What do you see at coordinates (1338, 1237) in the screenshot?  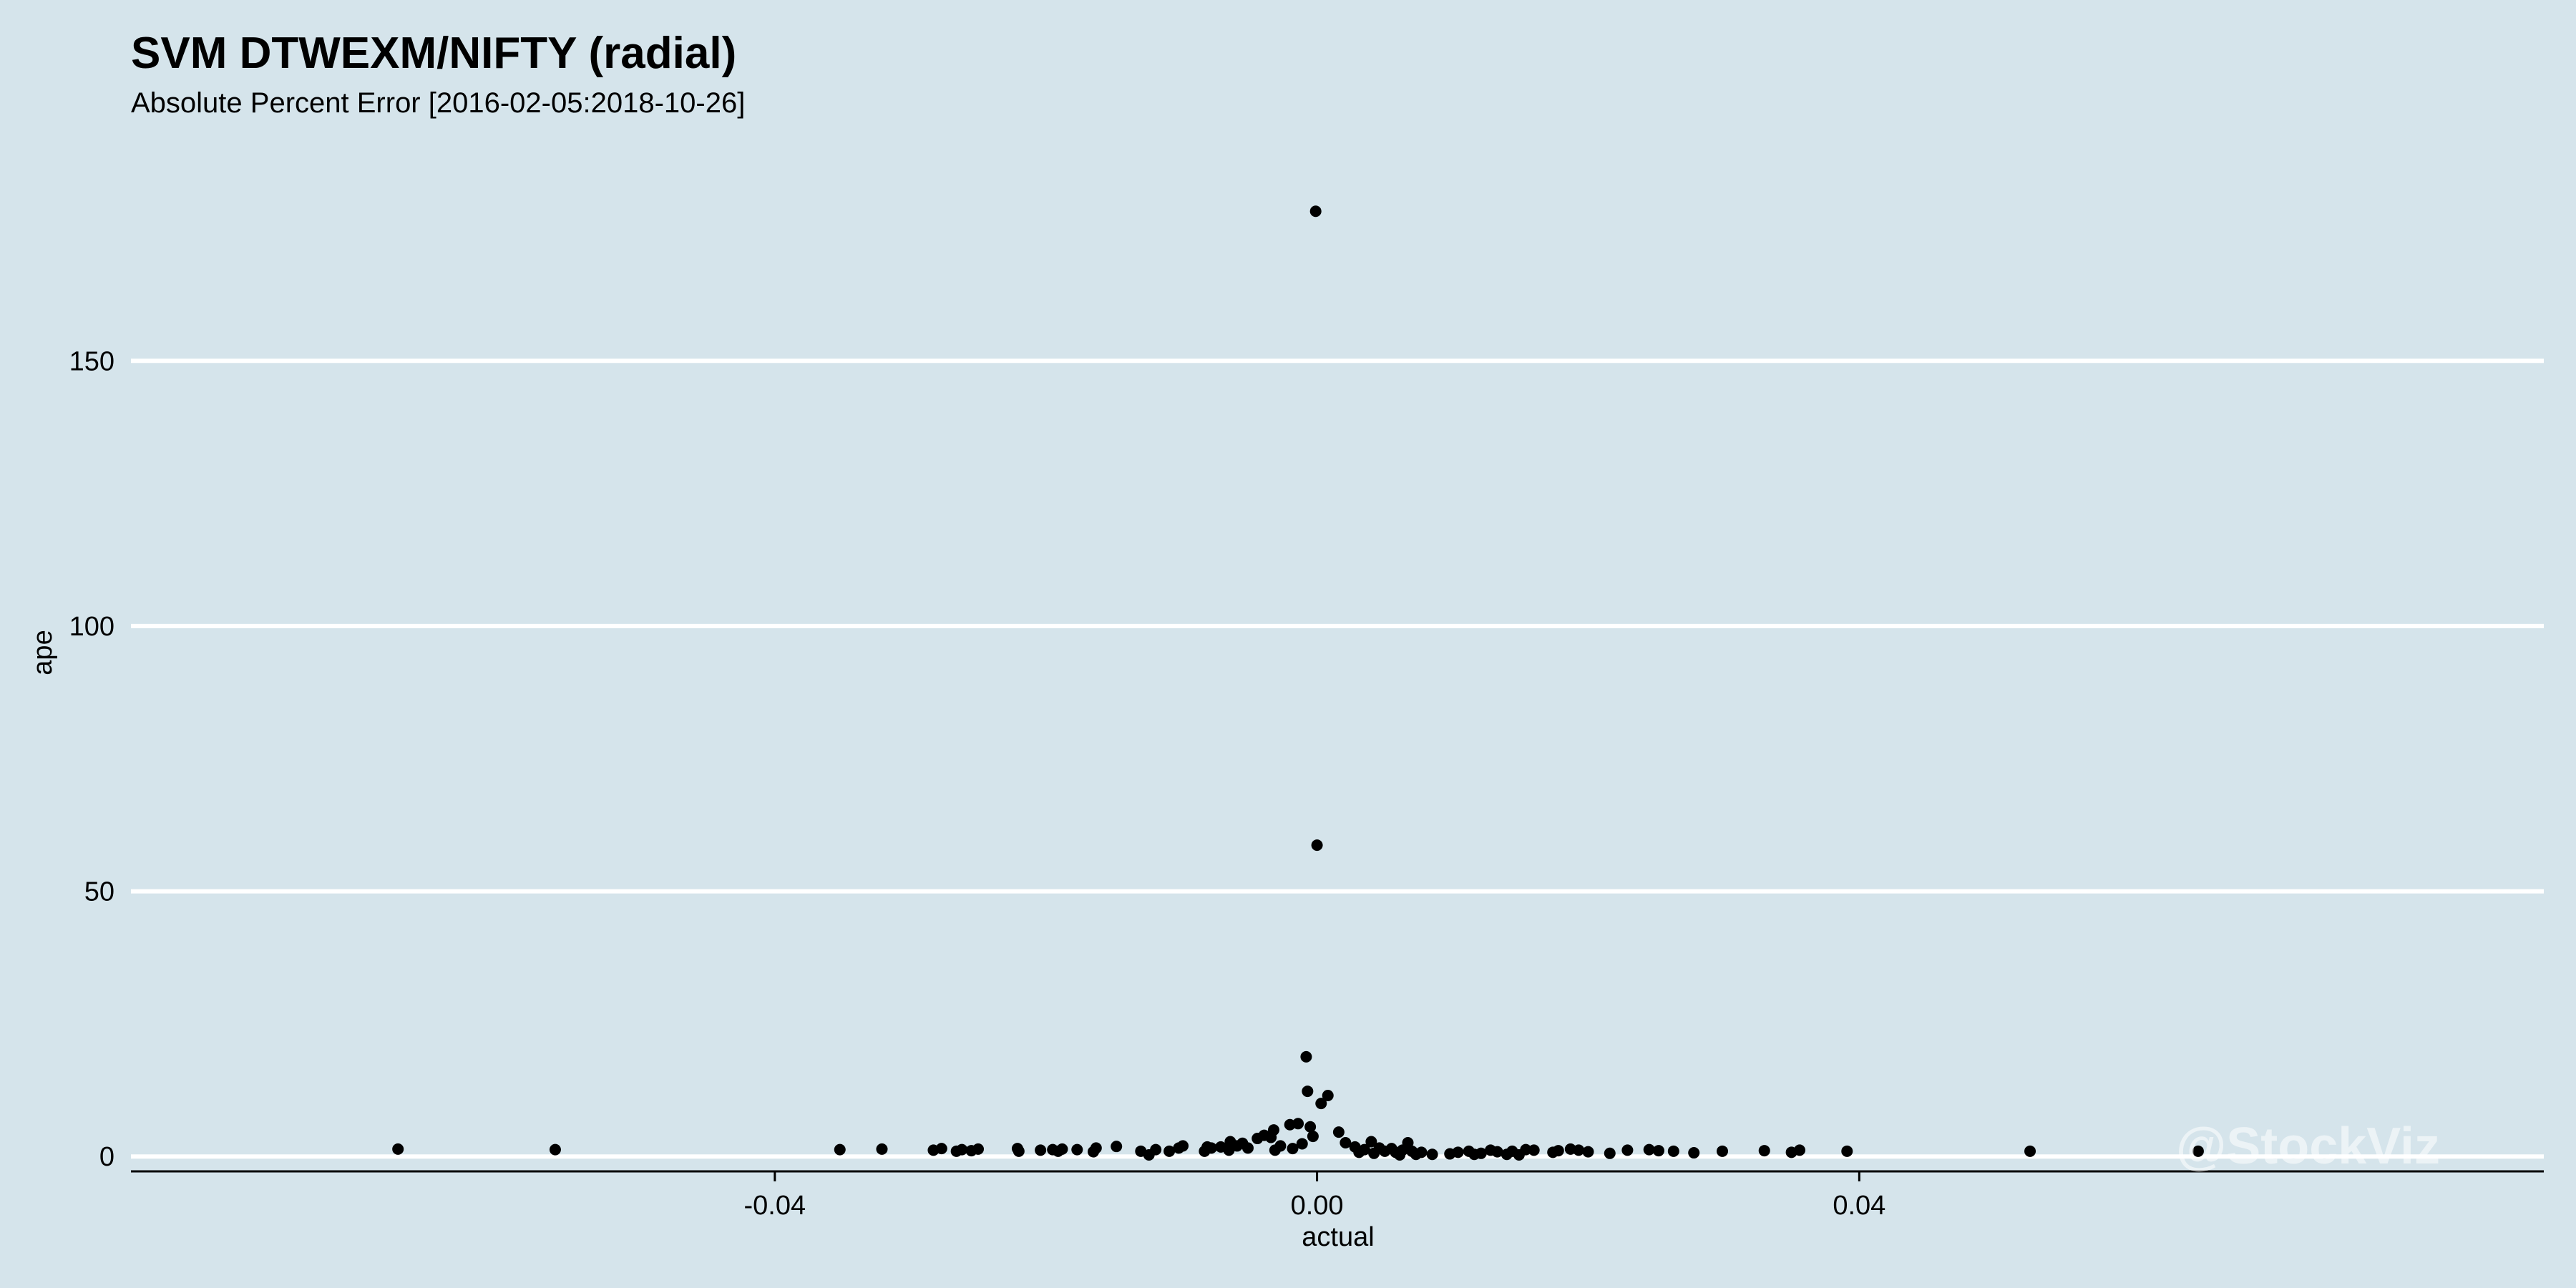 I see `x-axis-label: actual` at bounding box center [1338, 1237].